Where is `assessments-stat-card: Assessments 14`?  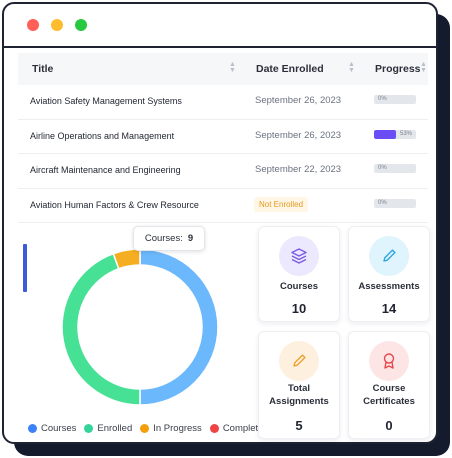
assessments-stat-card: Assessments 14 is located at coordinates (389, 274).